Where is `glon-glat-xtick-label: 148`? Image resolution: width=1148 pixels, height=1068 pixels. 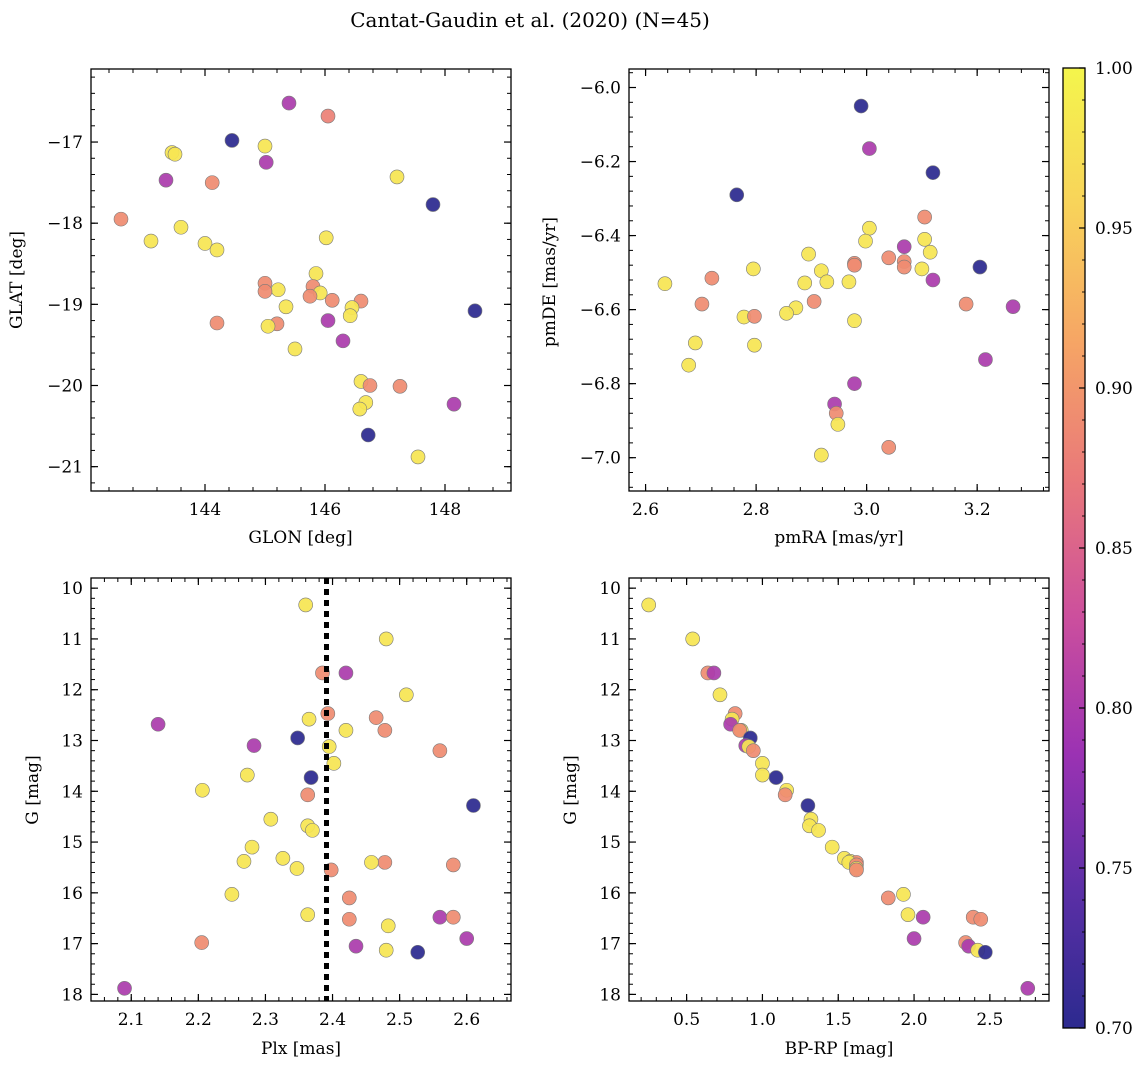 glon-glat-xtick-label: 148 is located at coordinates (445, 510).